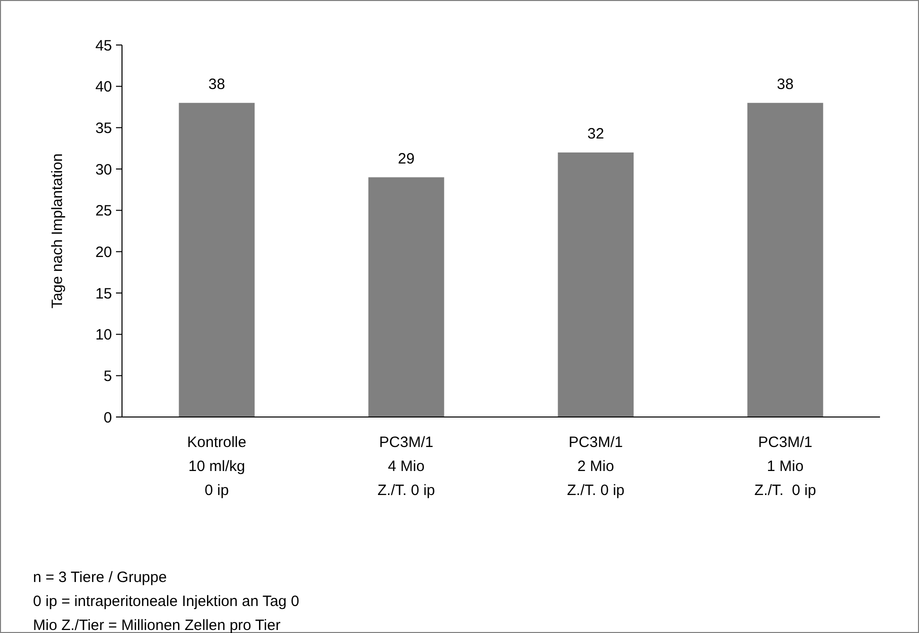 This screenshot has height=633, width=919. I want to click on y-tick-label: 5, so click(108, 376).